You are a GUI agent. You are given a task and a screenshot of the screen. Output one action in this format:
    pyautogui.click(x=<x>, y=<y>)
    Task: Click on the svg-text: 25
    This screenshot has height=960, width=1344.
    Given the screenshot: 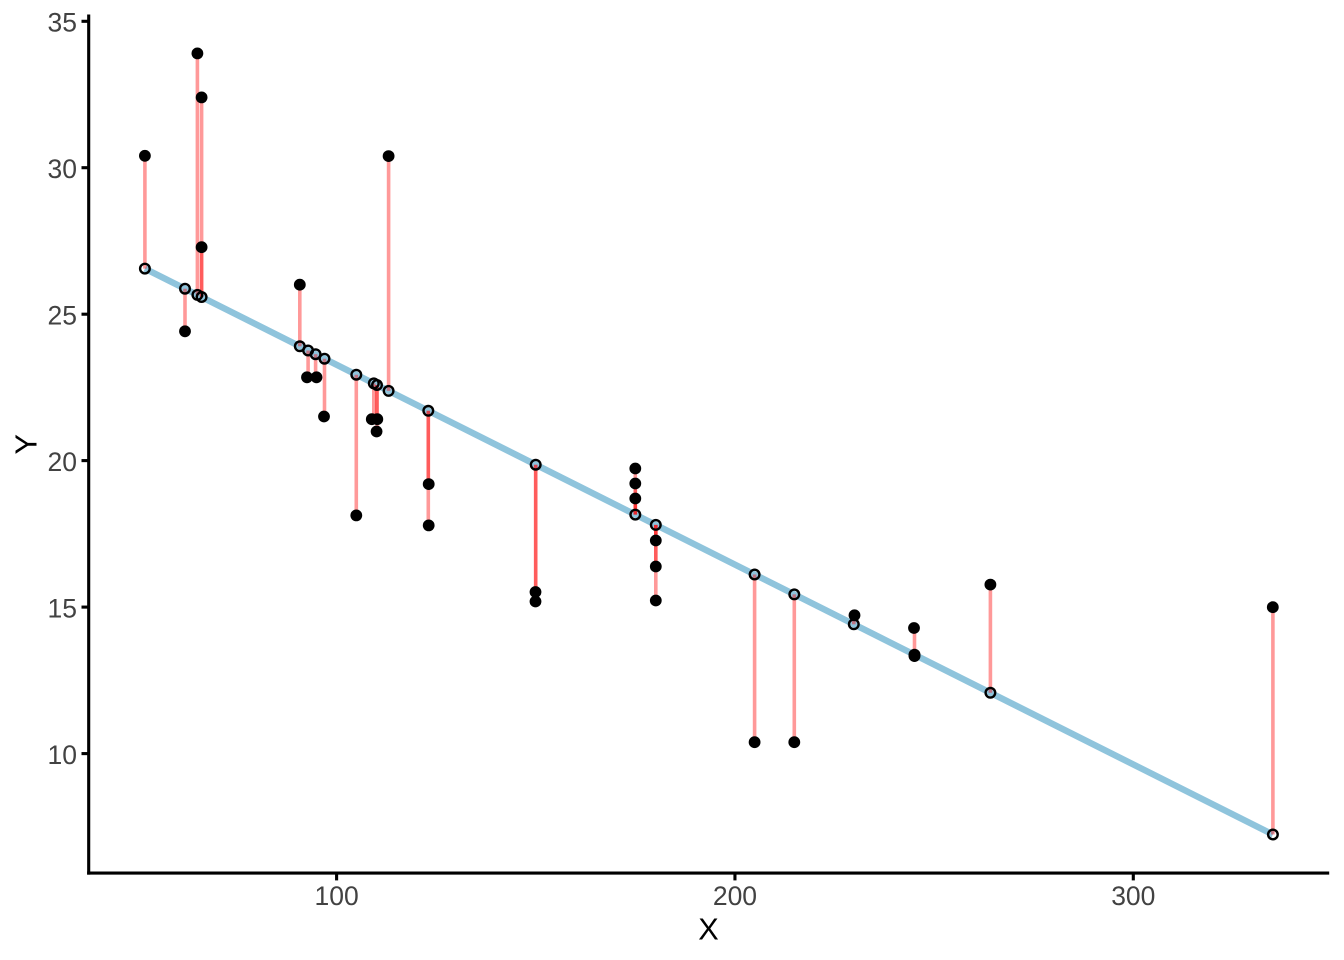 What is the action you would take?
    pyautogui.click(x=62, y=316)
    